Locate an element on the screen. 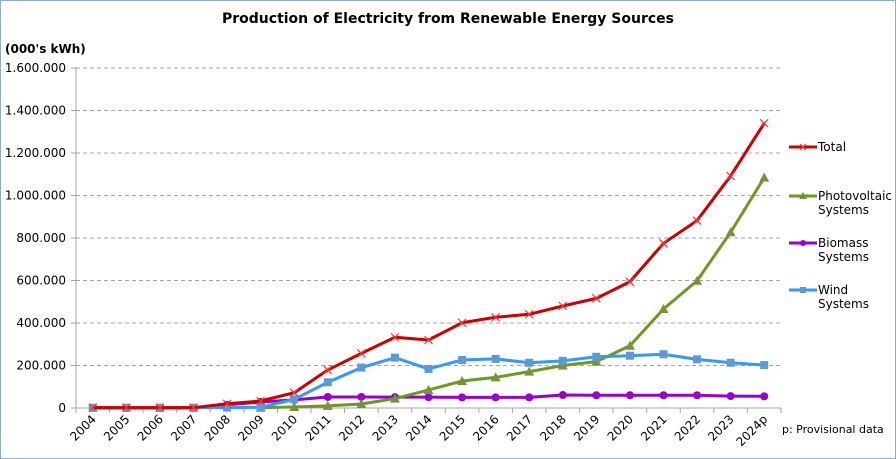  x-tick-label: 2008 is located at coordinates (217, 427).